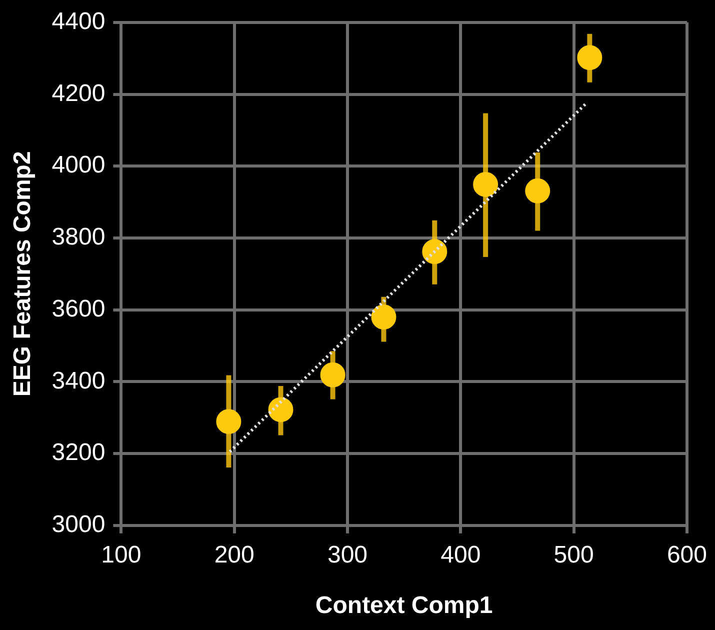 The width and height of the screenshot is (715, 630). I want to click on y-axis-title: EEG Features Comp2, so click(22, 274).